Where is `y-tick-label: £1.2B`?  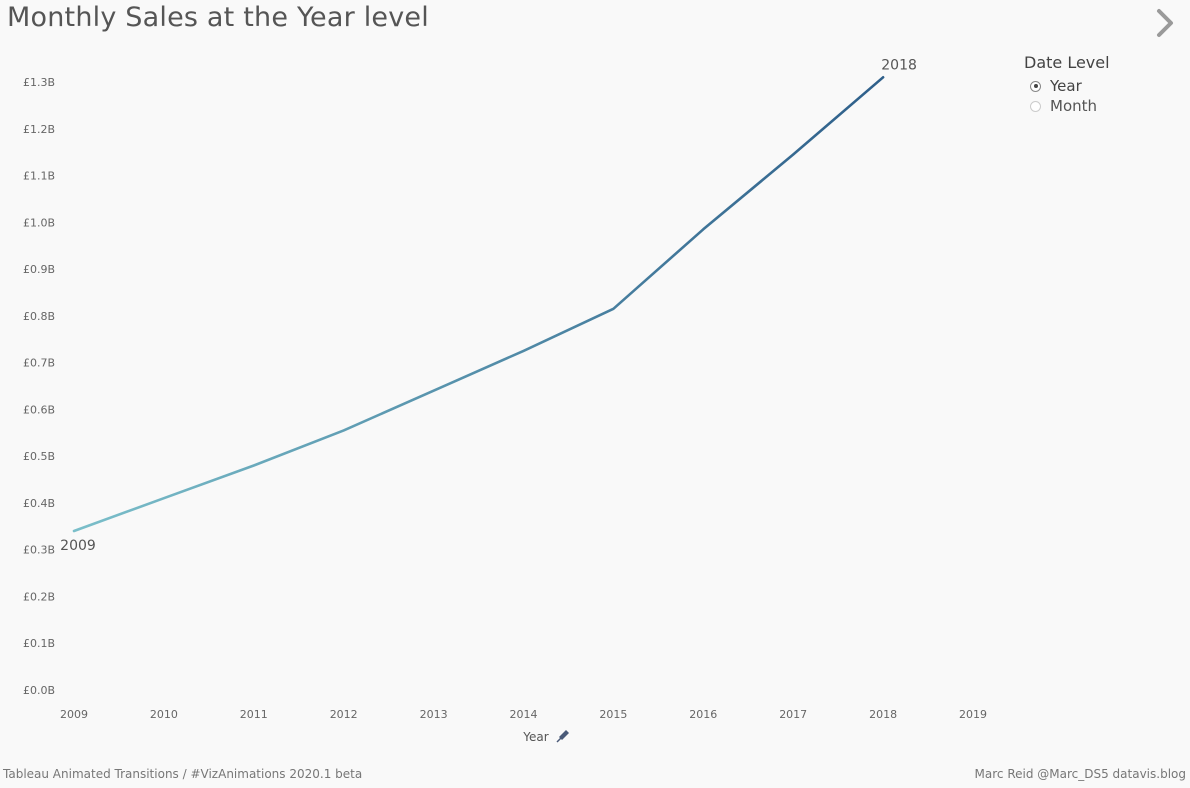
y-tick-label: £1.2B is located at coordinates (39, 129).